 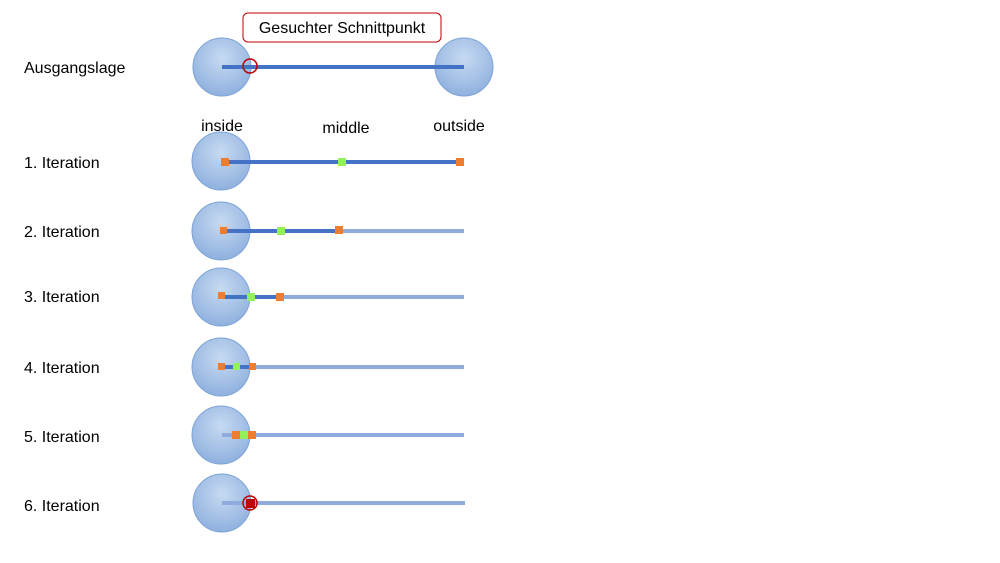 What do you see at coordinates (345, 128) in the screenshot?
I see `column-label-middle: middle` at bounding box center [345, 128].